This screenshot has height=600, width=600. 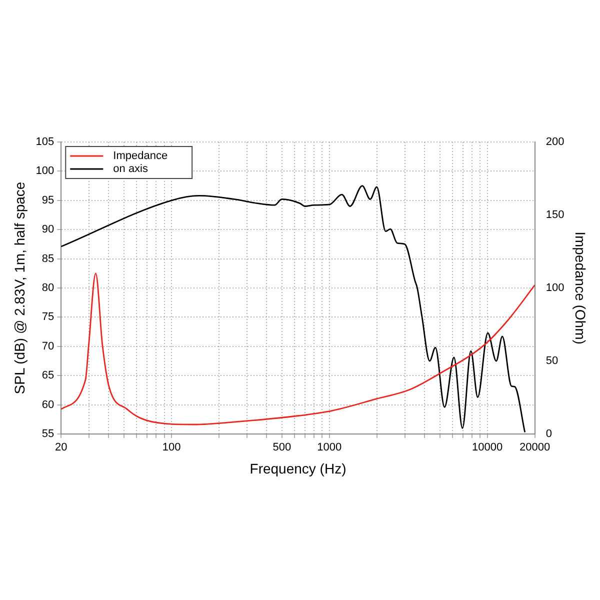 I want to click on x-tick-label: 20, so click(x=61, y=448).